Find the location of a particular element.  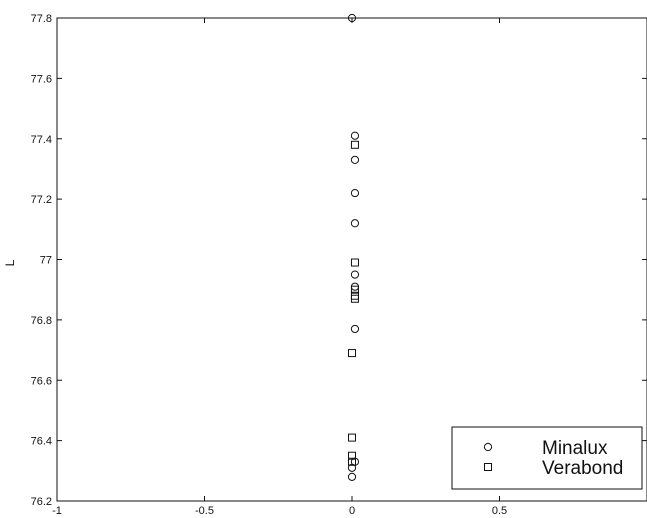

y-tick-label: 77.8 is located at coordinates (41, 19).